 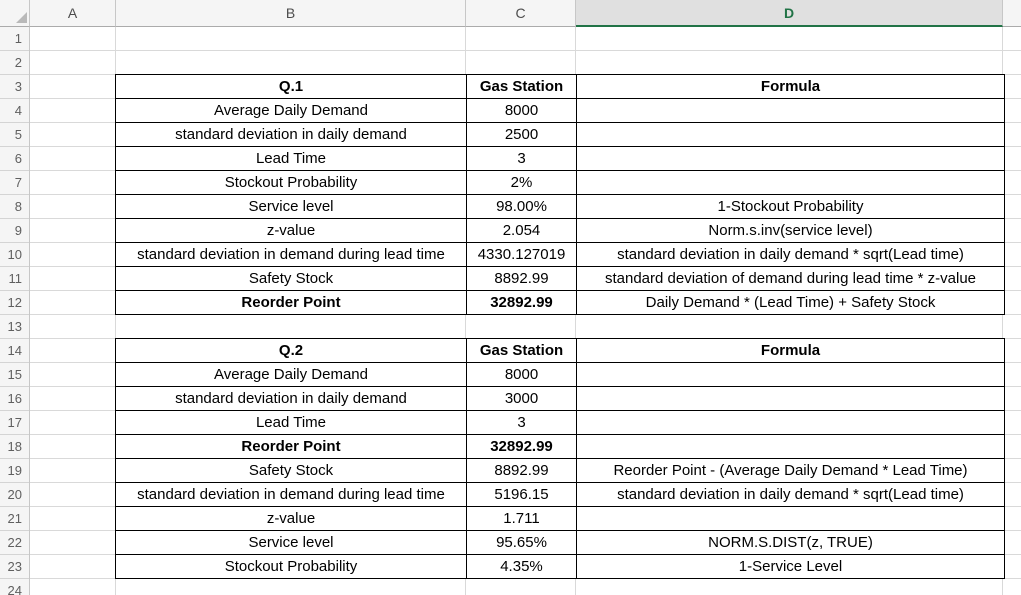 I want to click on cell-formula: Norm.s.inv(service level), so click(x=790, y=230).